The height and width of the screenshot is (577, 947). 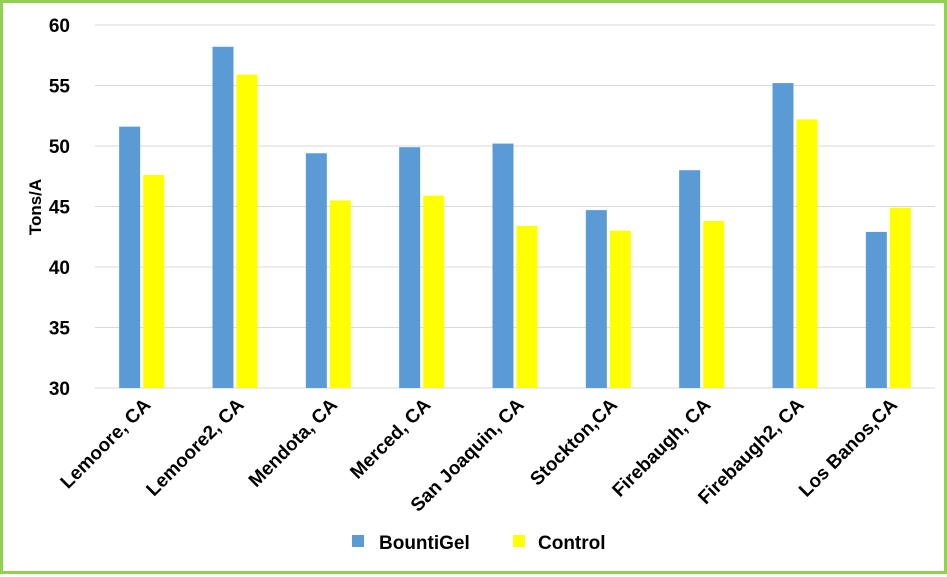 I want to click on x-category-label: Los Banos,CA, so click(x=848, y=447).